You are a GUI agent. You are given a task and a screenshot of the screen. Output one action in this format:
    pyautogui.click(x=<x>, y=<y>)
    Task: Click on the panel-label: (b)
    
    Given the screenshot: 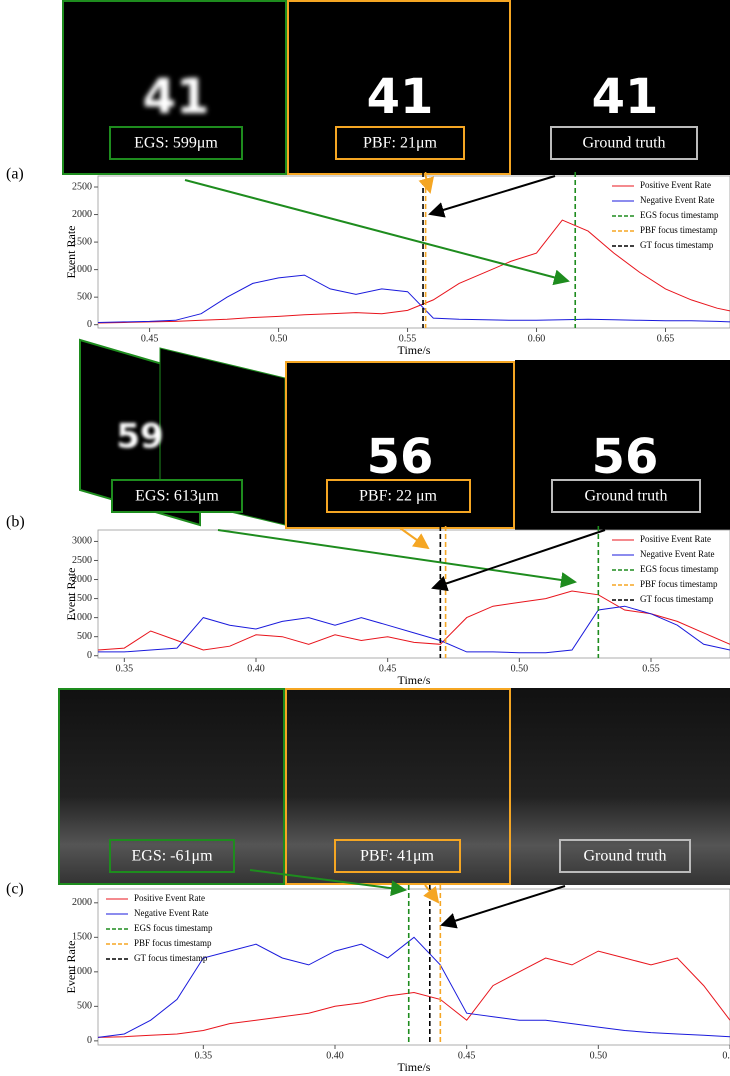 What is the action you would take?
    pyautogui.click(x=15, y=522)
    